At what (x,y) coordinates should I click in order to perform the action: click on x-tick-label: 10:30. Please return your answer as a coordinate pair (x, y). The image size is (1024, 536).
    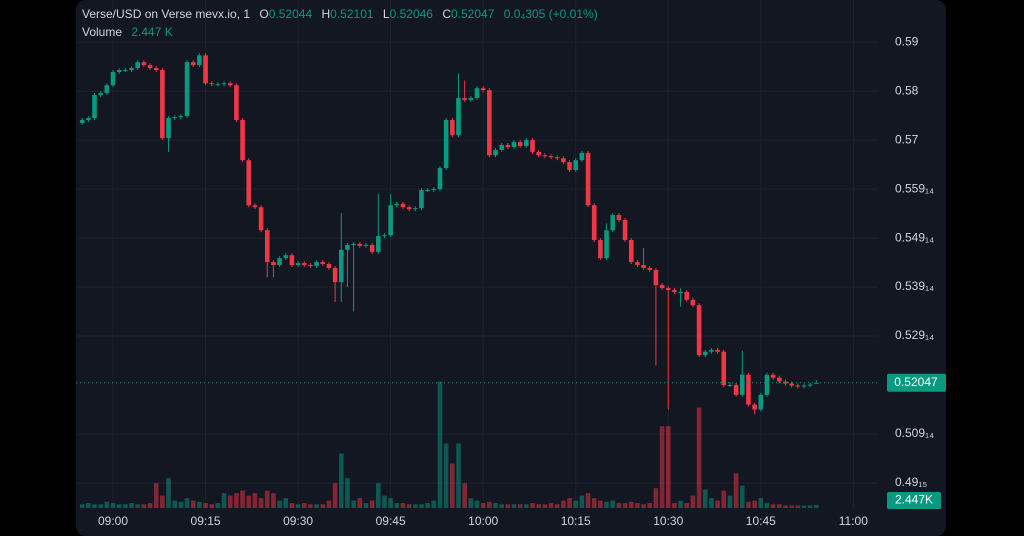
    Looking at the image, I should click on (668, 521).